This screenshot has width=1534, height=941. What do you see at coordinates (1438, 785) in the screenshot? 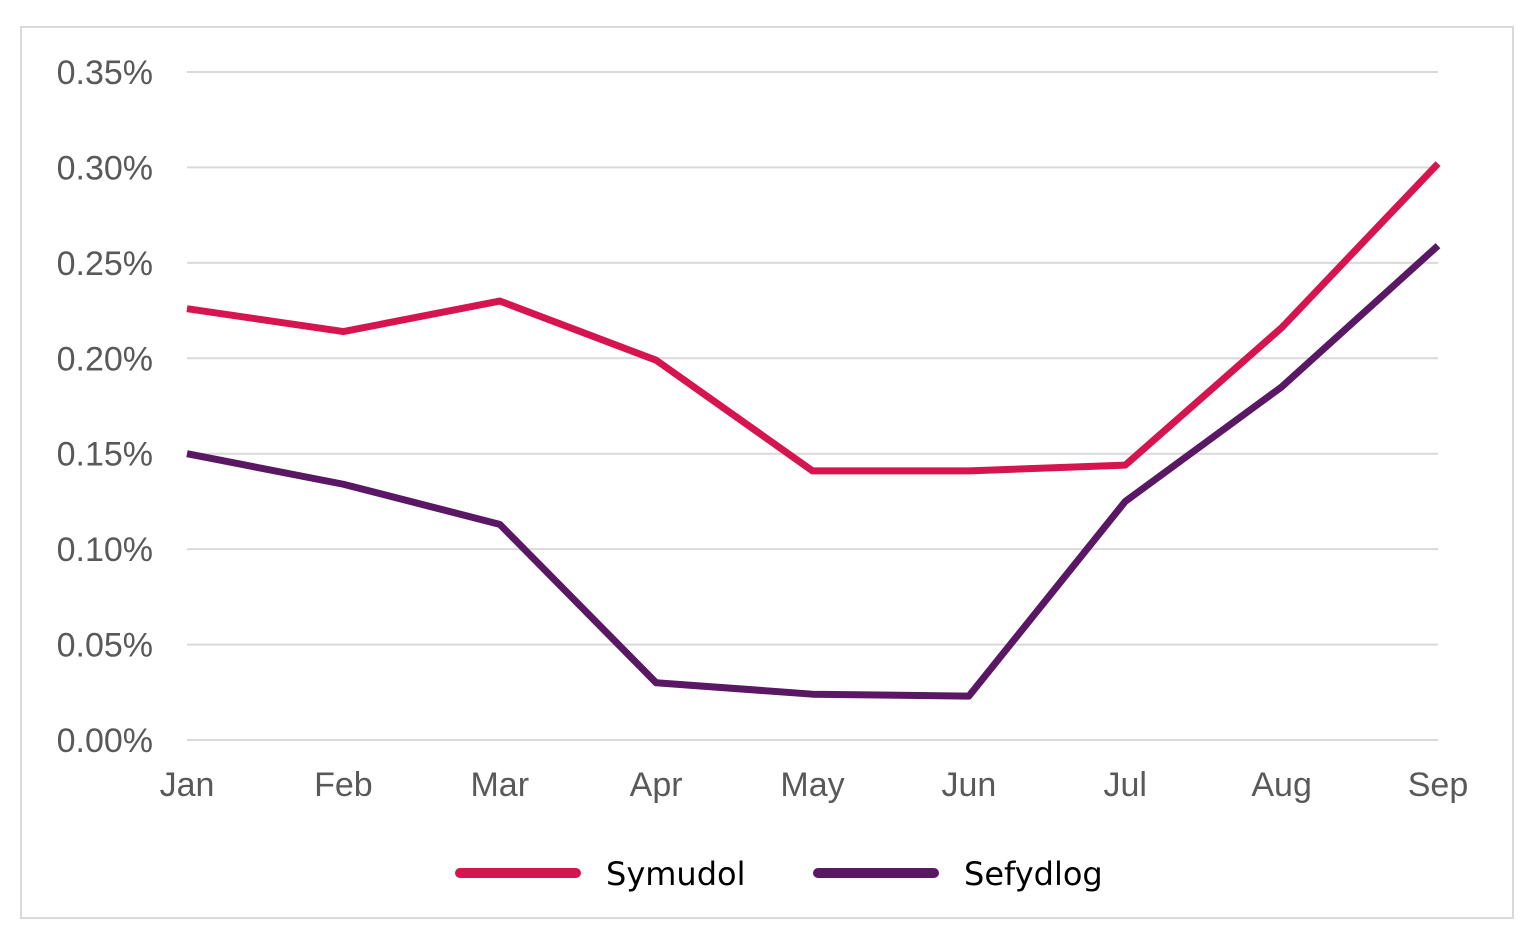
I see `x-tick-label: Sep` at bounding box center [1438, 785].